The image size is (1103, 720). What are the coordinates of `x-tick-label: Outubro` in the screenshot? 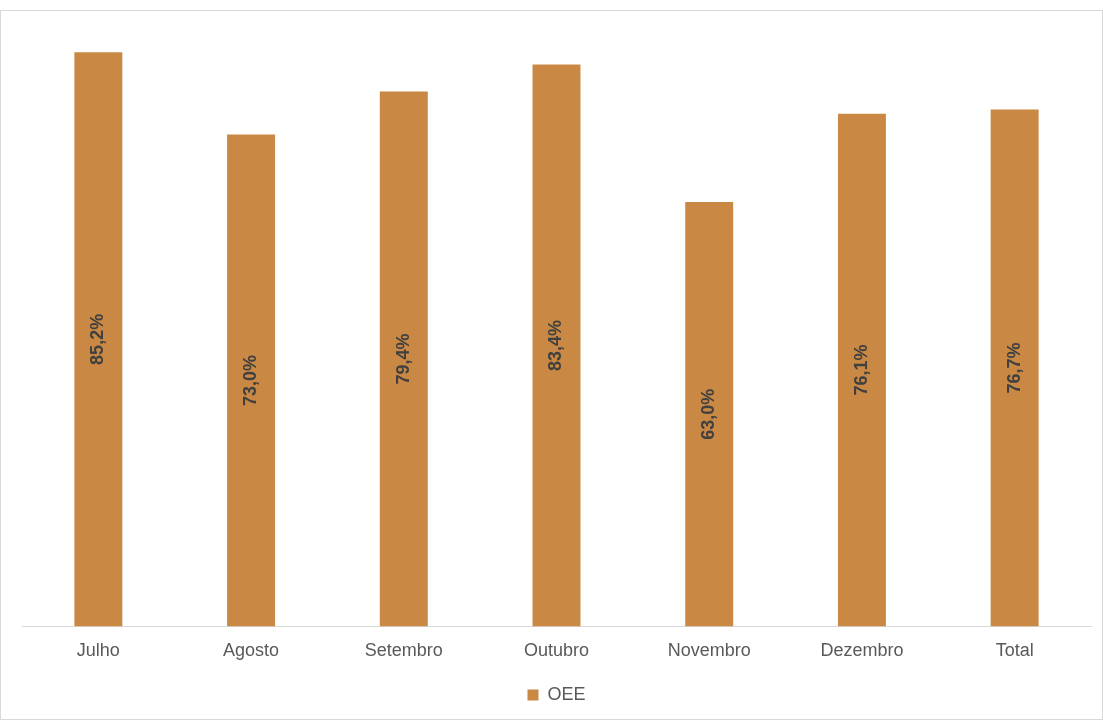 It's located at (556, 650).